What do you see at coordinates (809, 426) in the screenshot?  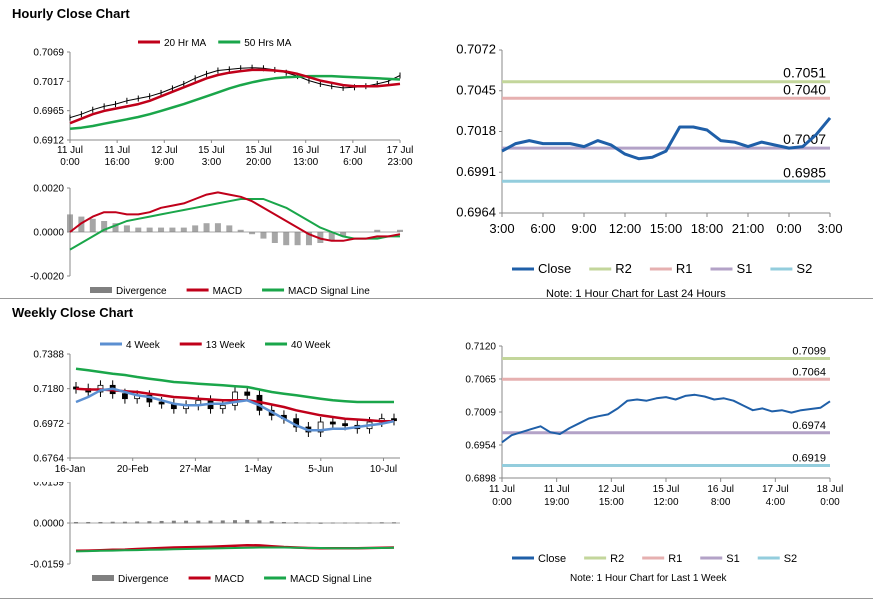 I see `weekly-levels-level-label: 0.6974` at bounding box center [809, 426].